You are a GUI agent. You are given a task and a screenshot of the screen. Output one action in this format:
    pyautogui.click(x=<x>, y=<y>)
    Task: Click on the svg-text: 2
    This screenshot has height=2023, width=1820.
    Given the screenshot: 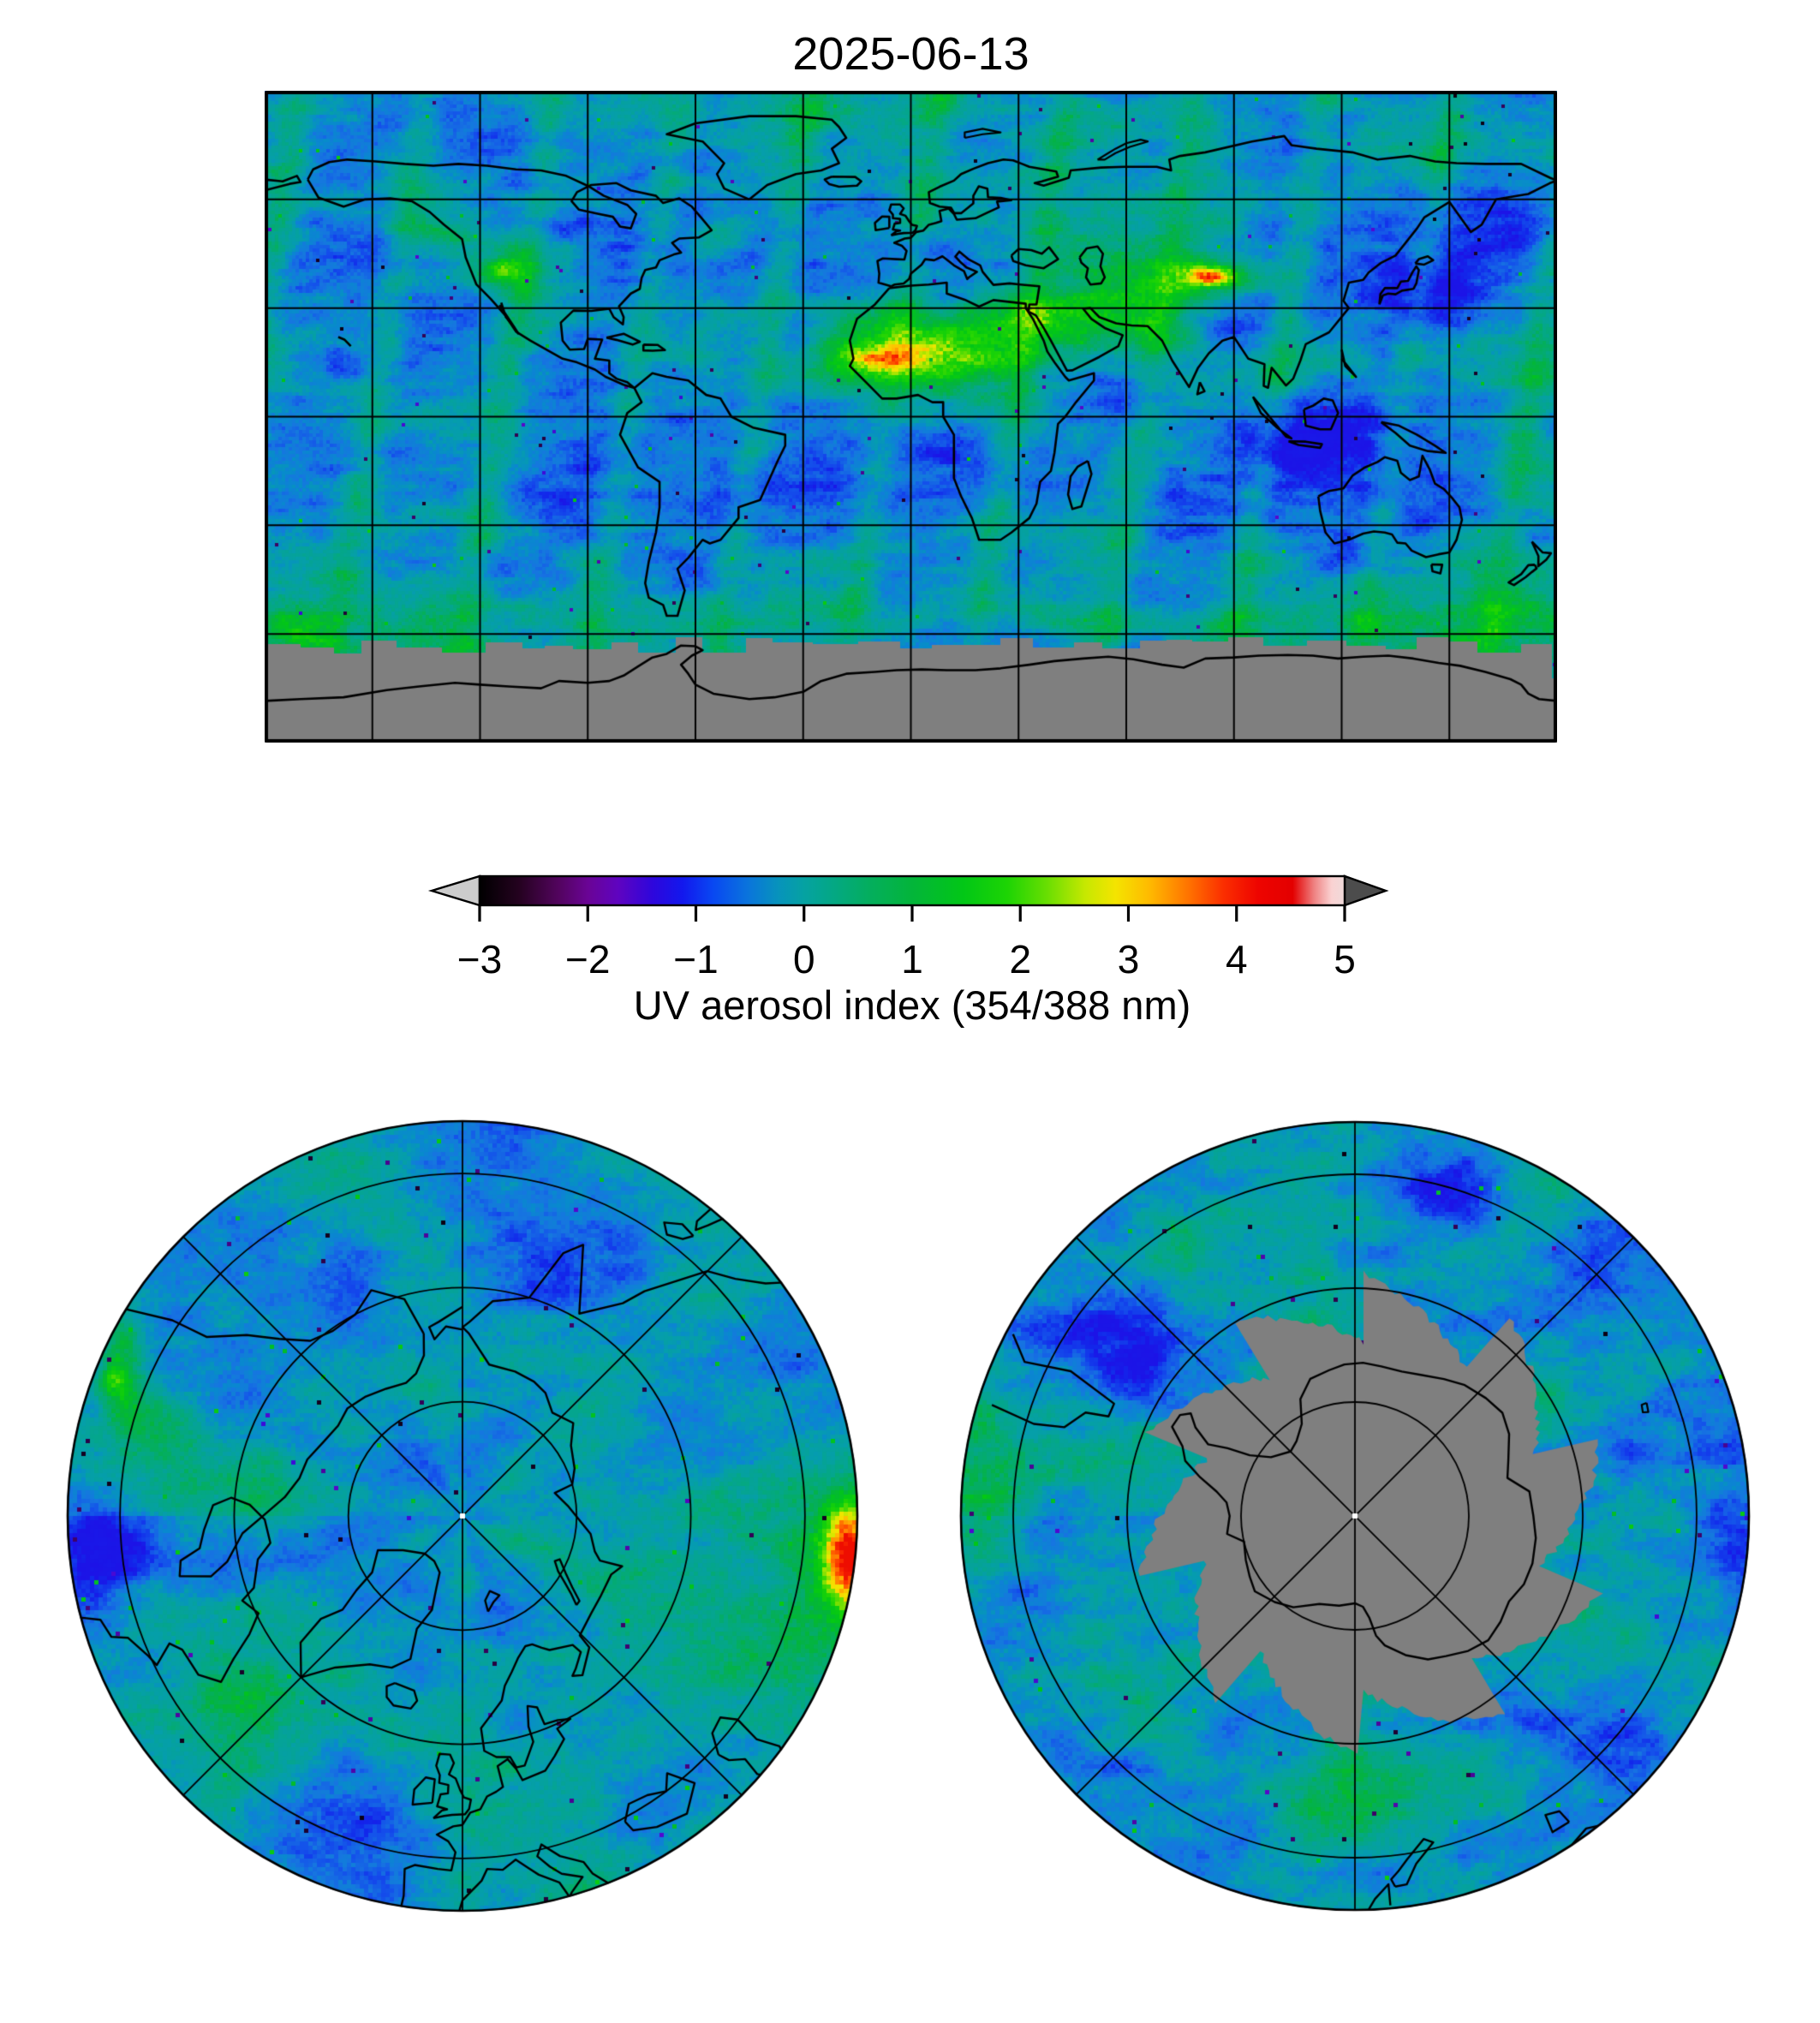 What is the action you would take?
    pyautogui.click(x=1020, y=960)
    